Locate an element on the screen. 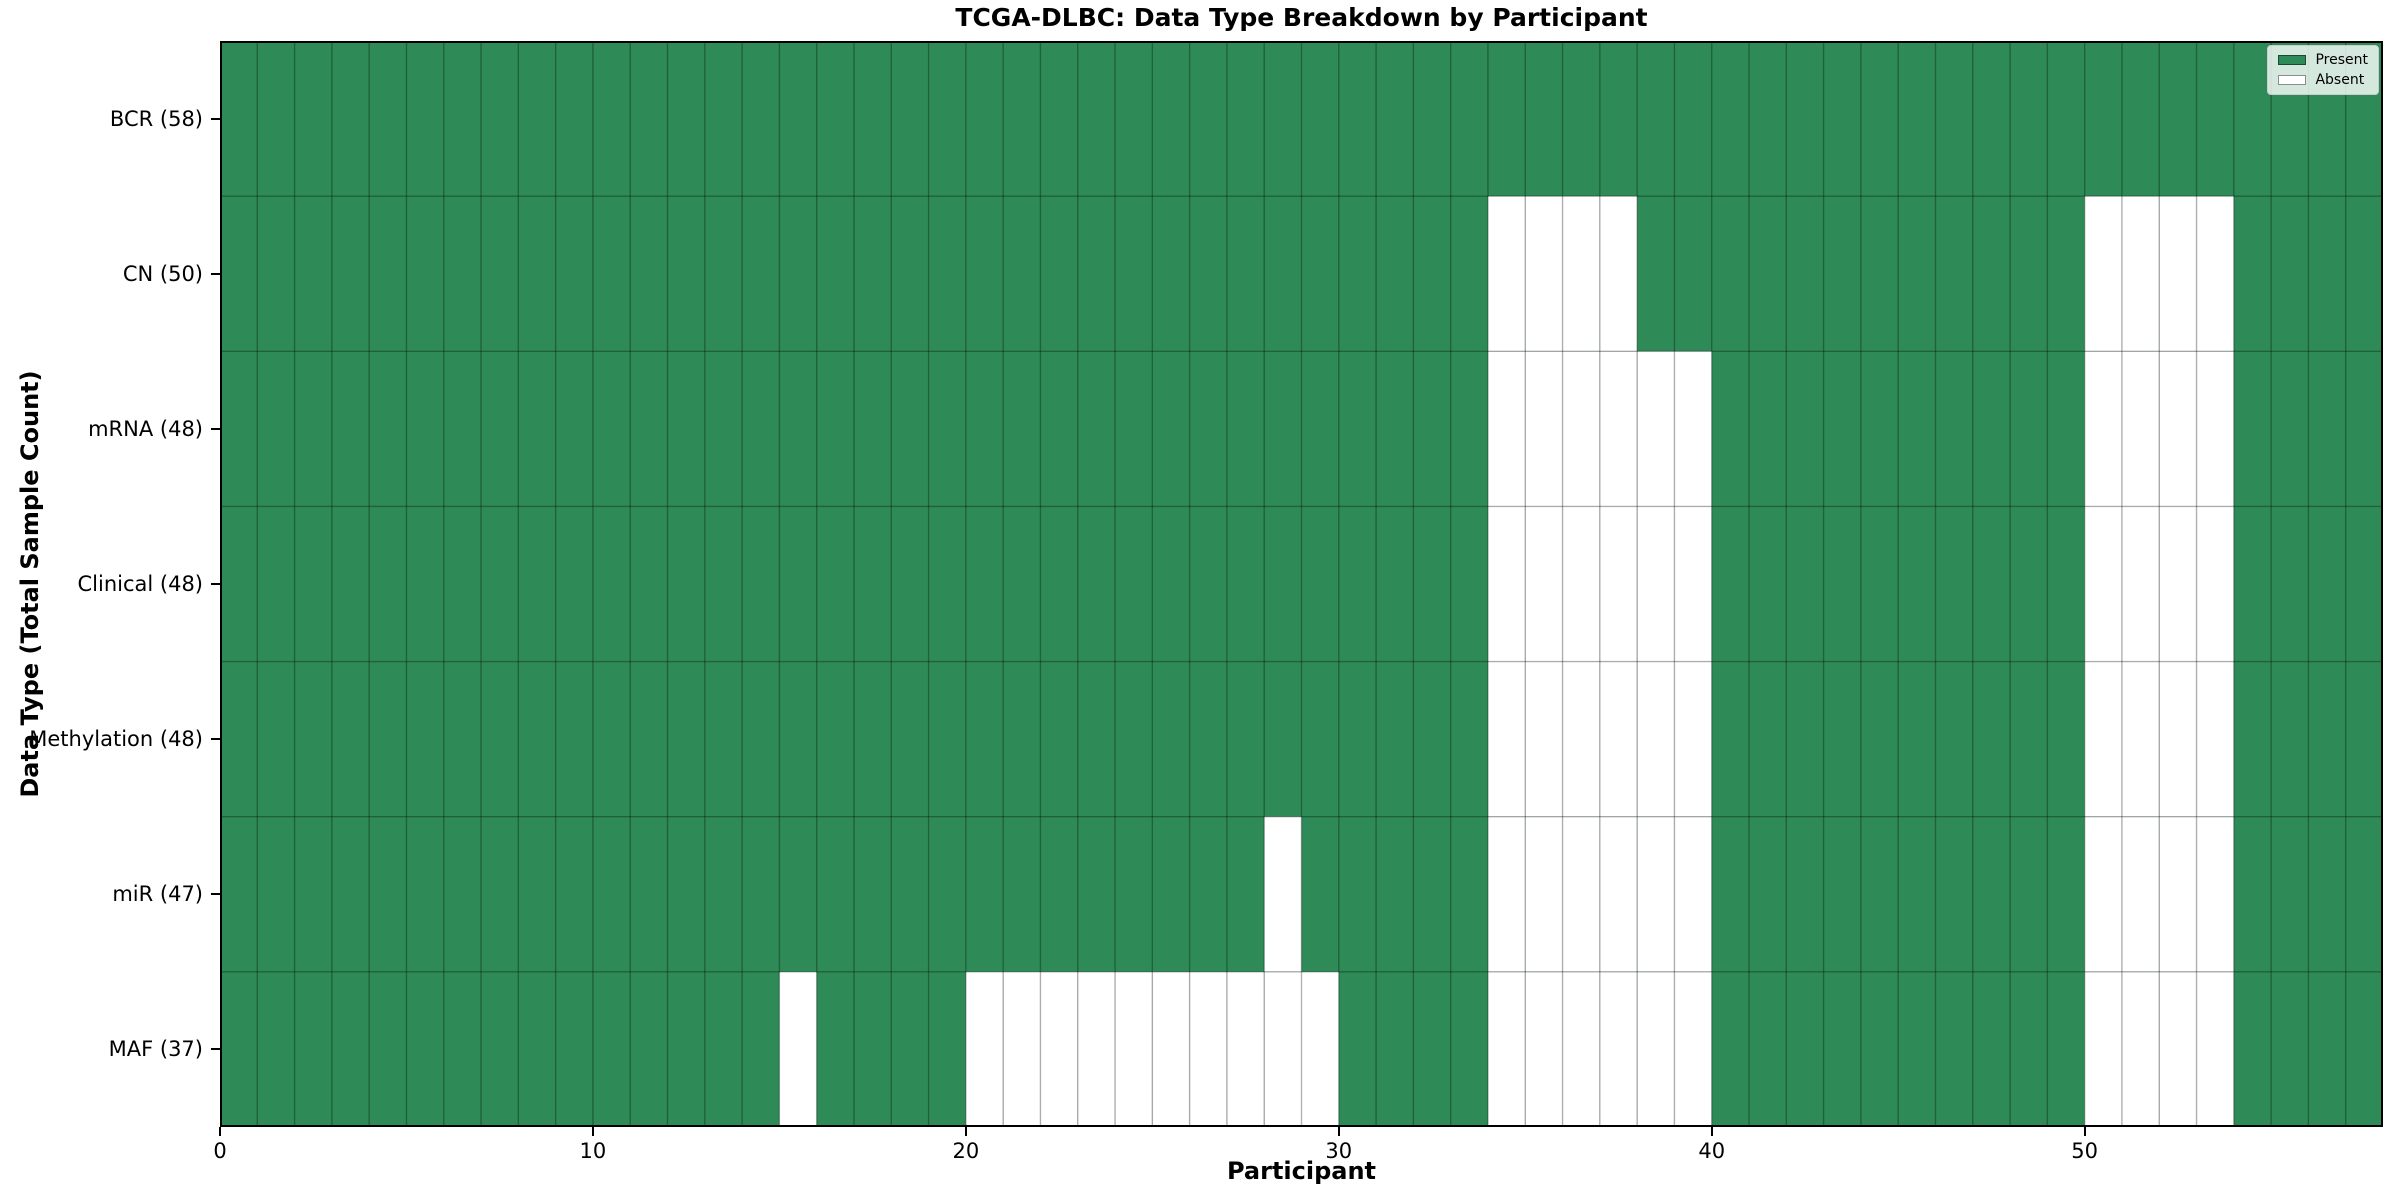 Image resolution: width=2400 pixels, height=1200 pixels. x-tick-label: 50 is located at coordinates (2085, 1151).